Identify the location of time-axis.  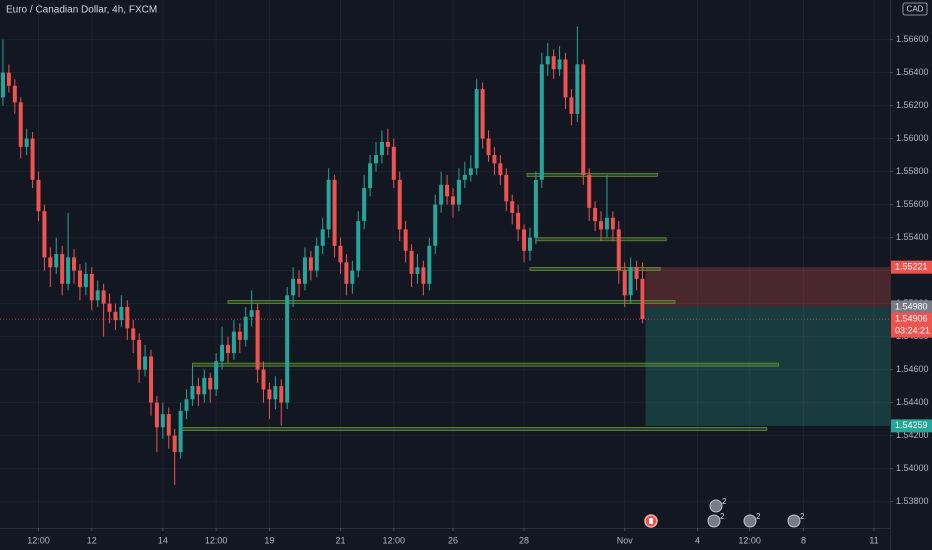
(445, 539).